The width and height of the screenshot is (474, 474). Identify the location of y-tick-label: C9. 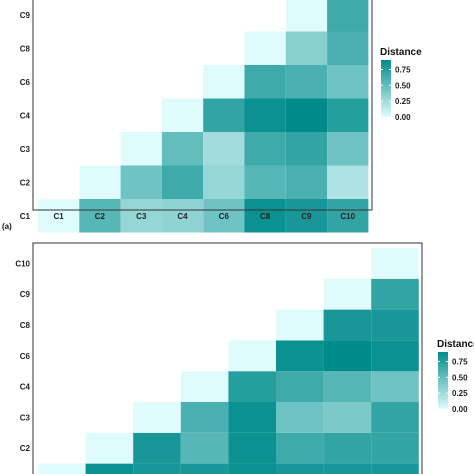
(25, 294).